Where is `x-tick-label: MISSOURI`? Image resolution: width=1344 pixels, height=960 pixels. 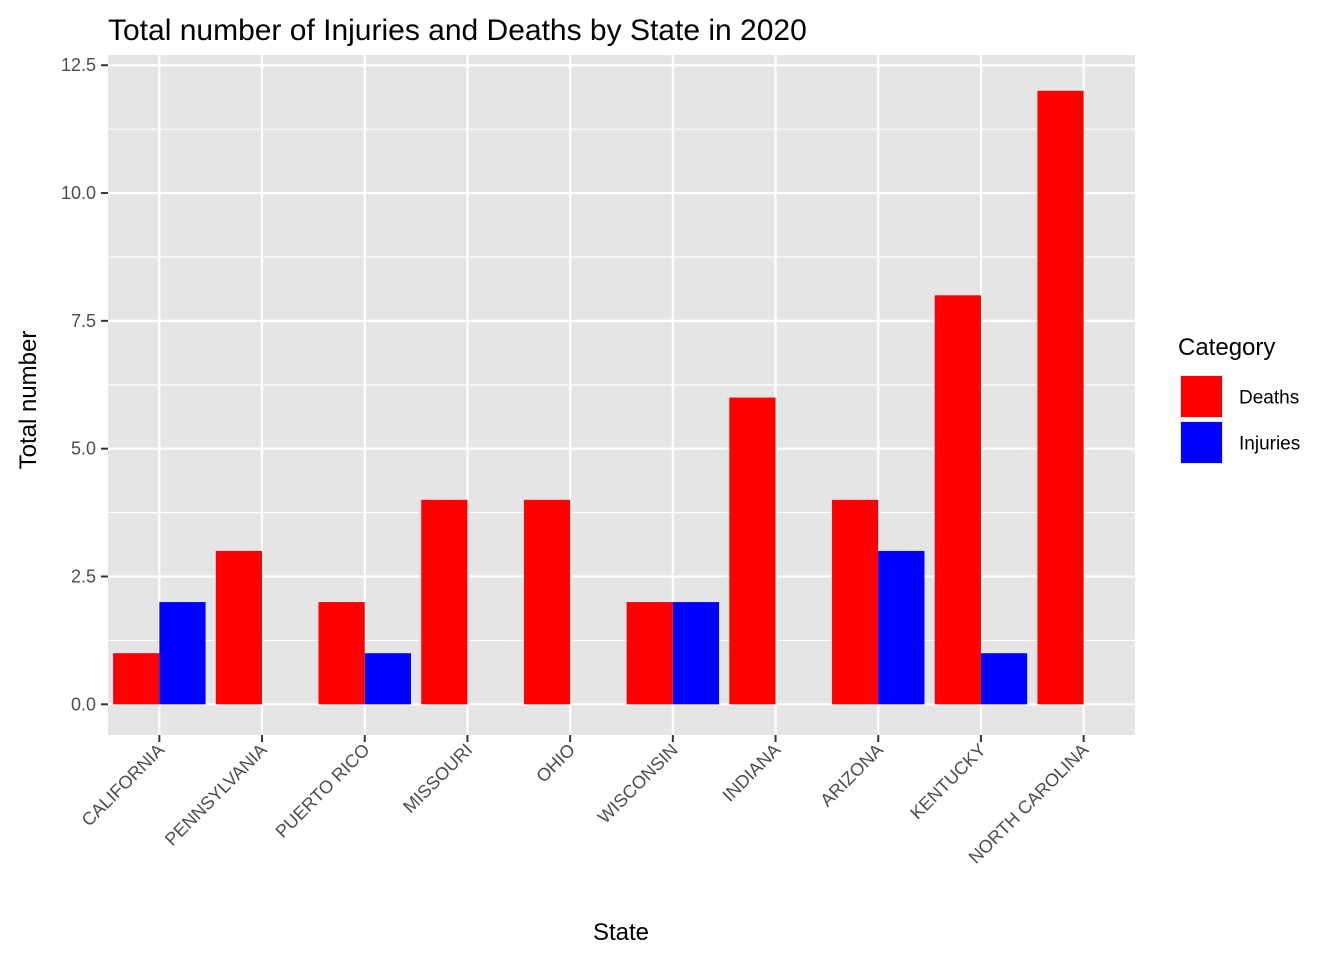
x-tick-label: MISSOURI is located at coordinates (437, 778).